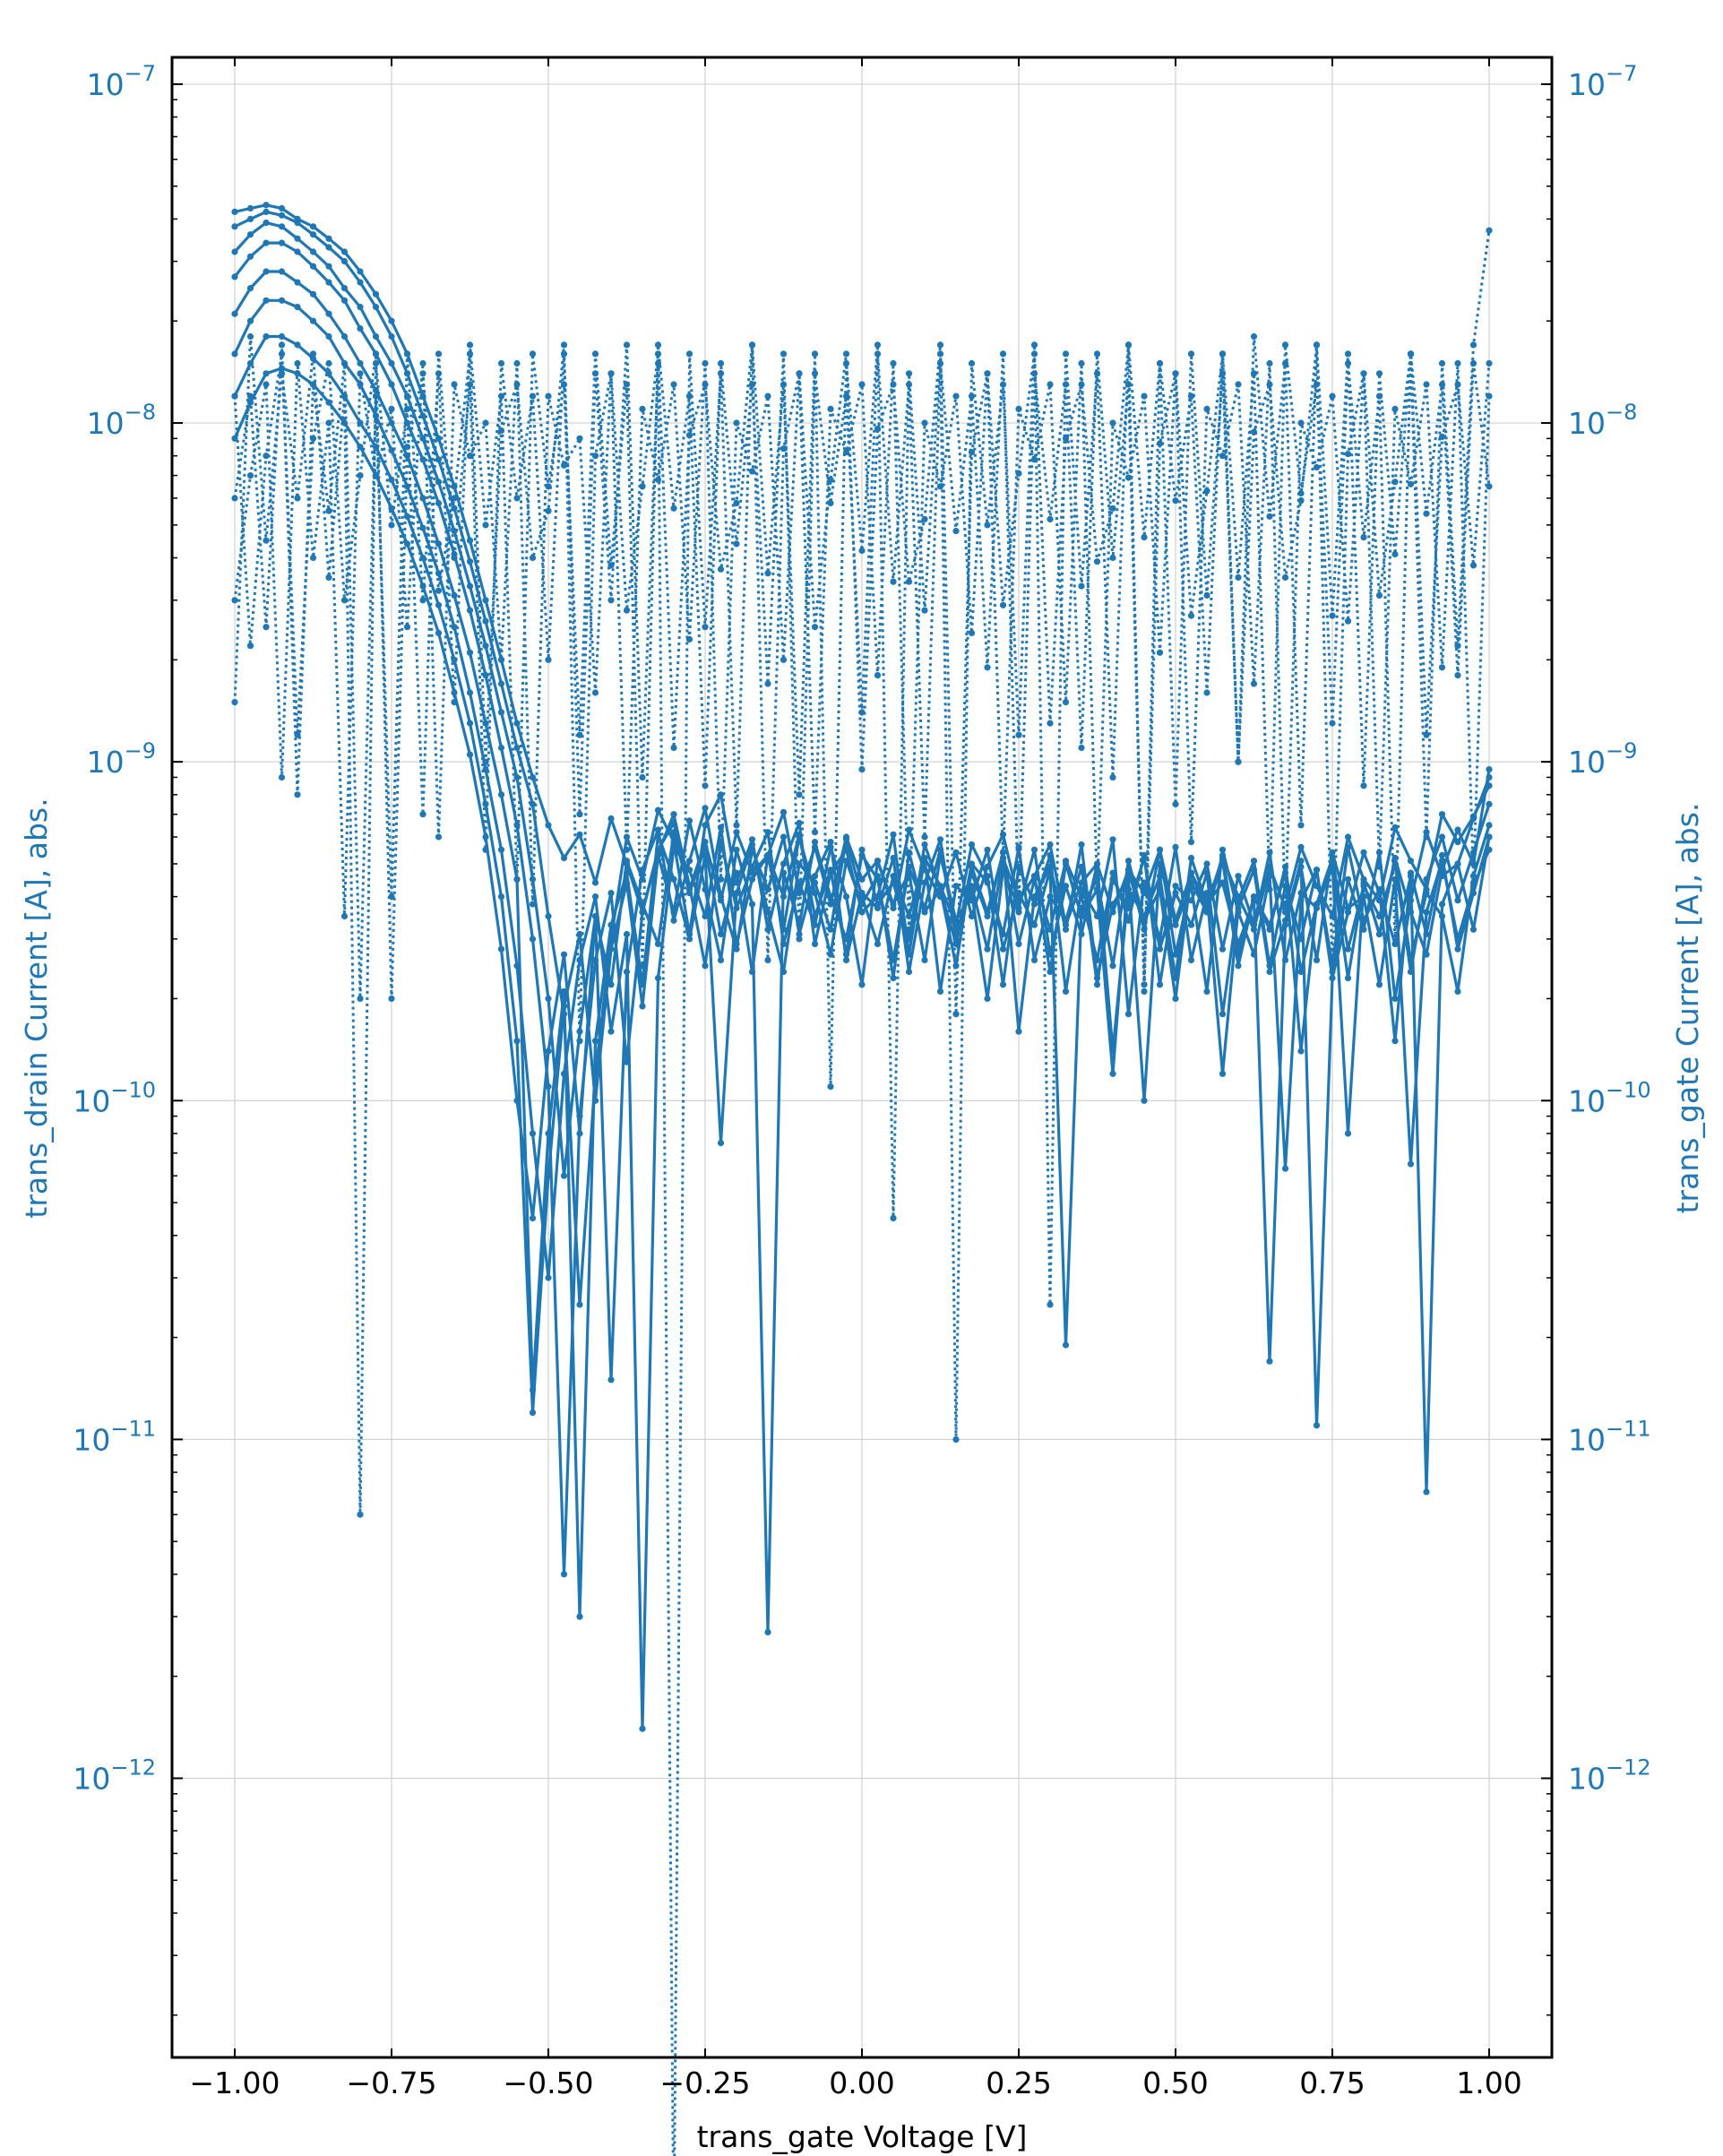 Image resolution: width=1723 pixels, height=2156 pixels. I want to click on x-tick-label: 1.00, so click(1488, 2082).